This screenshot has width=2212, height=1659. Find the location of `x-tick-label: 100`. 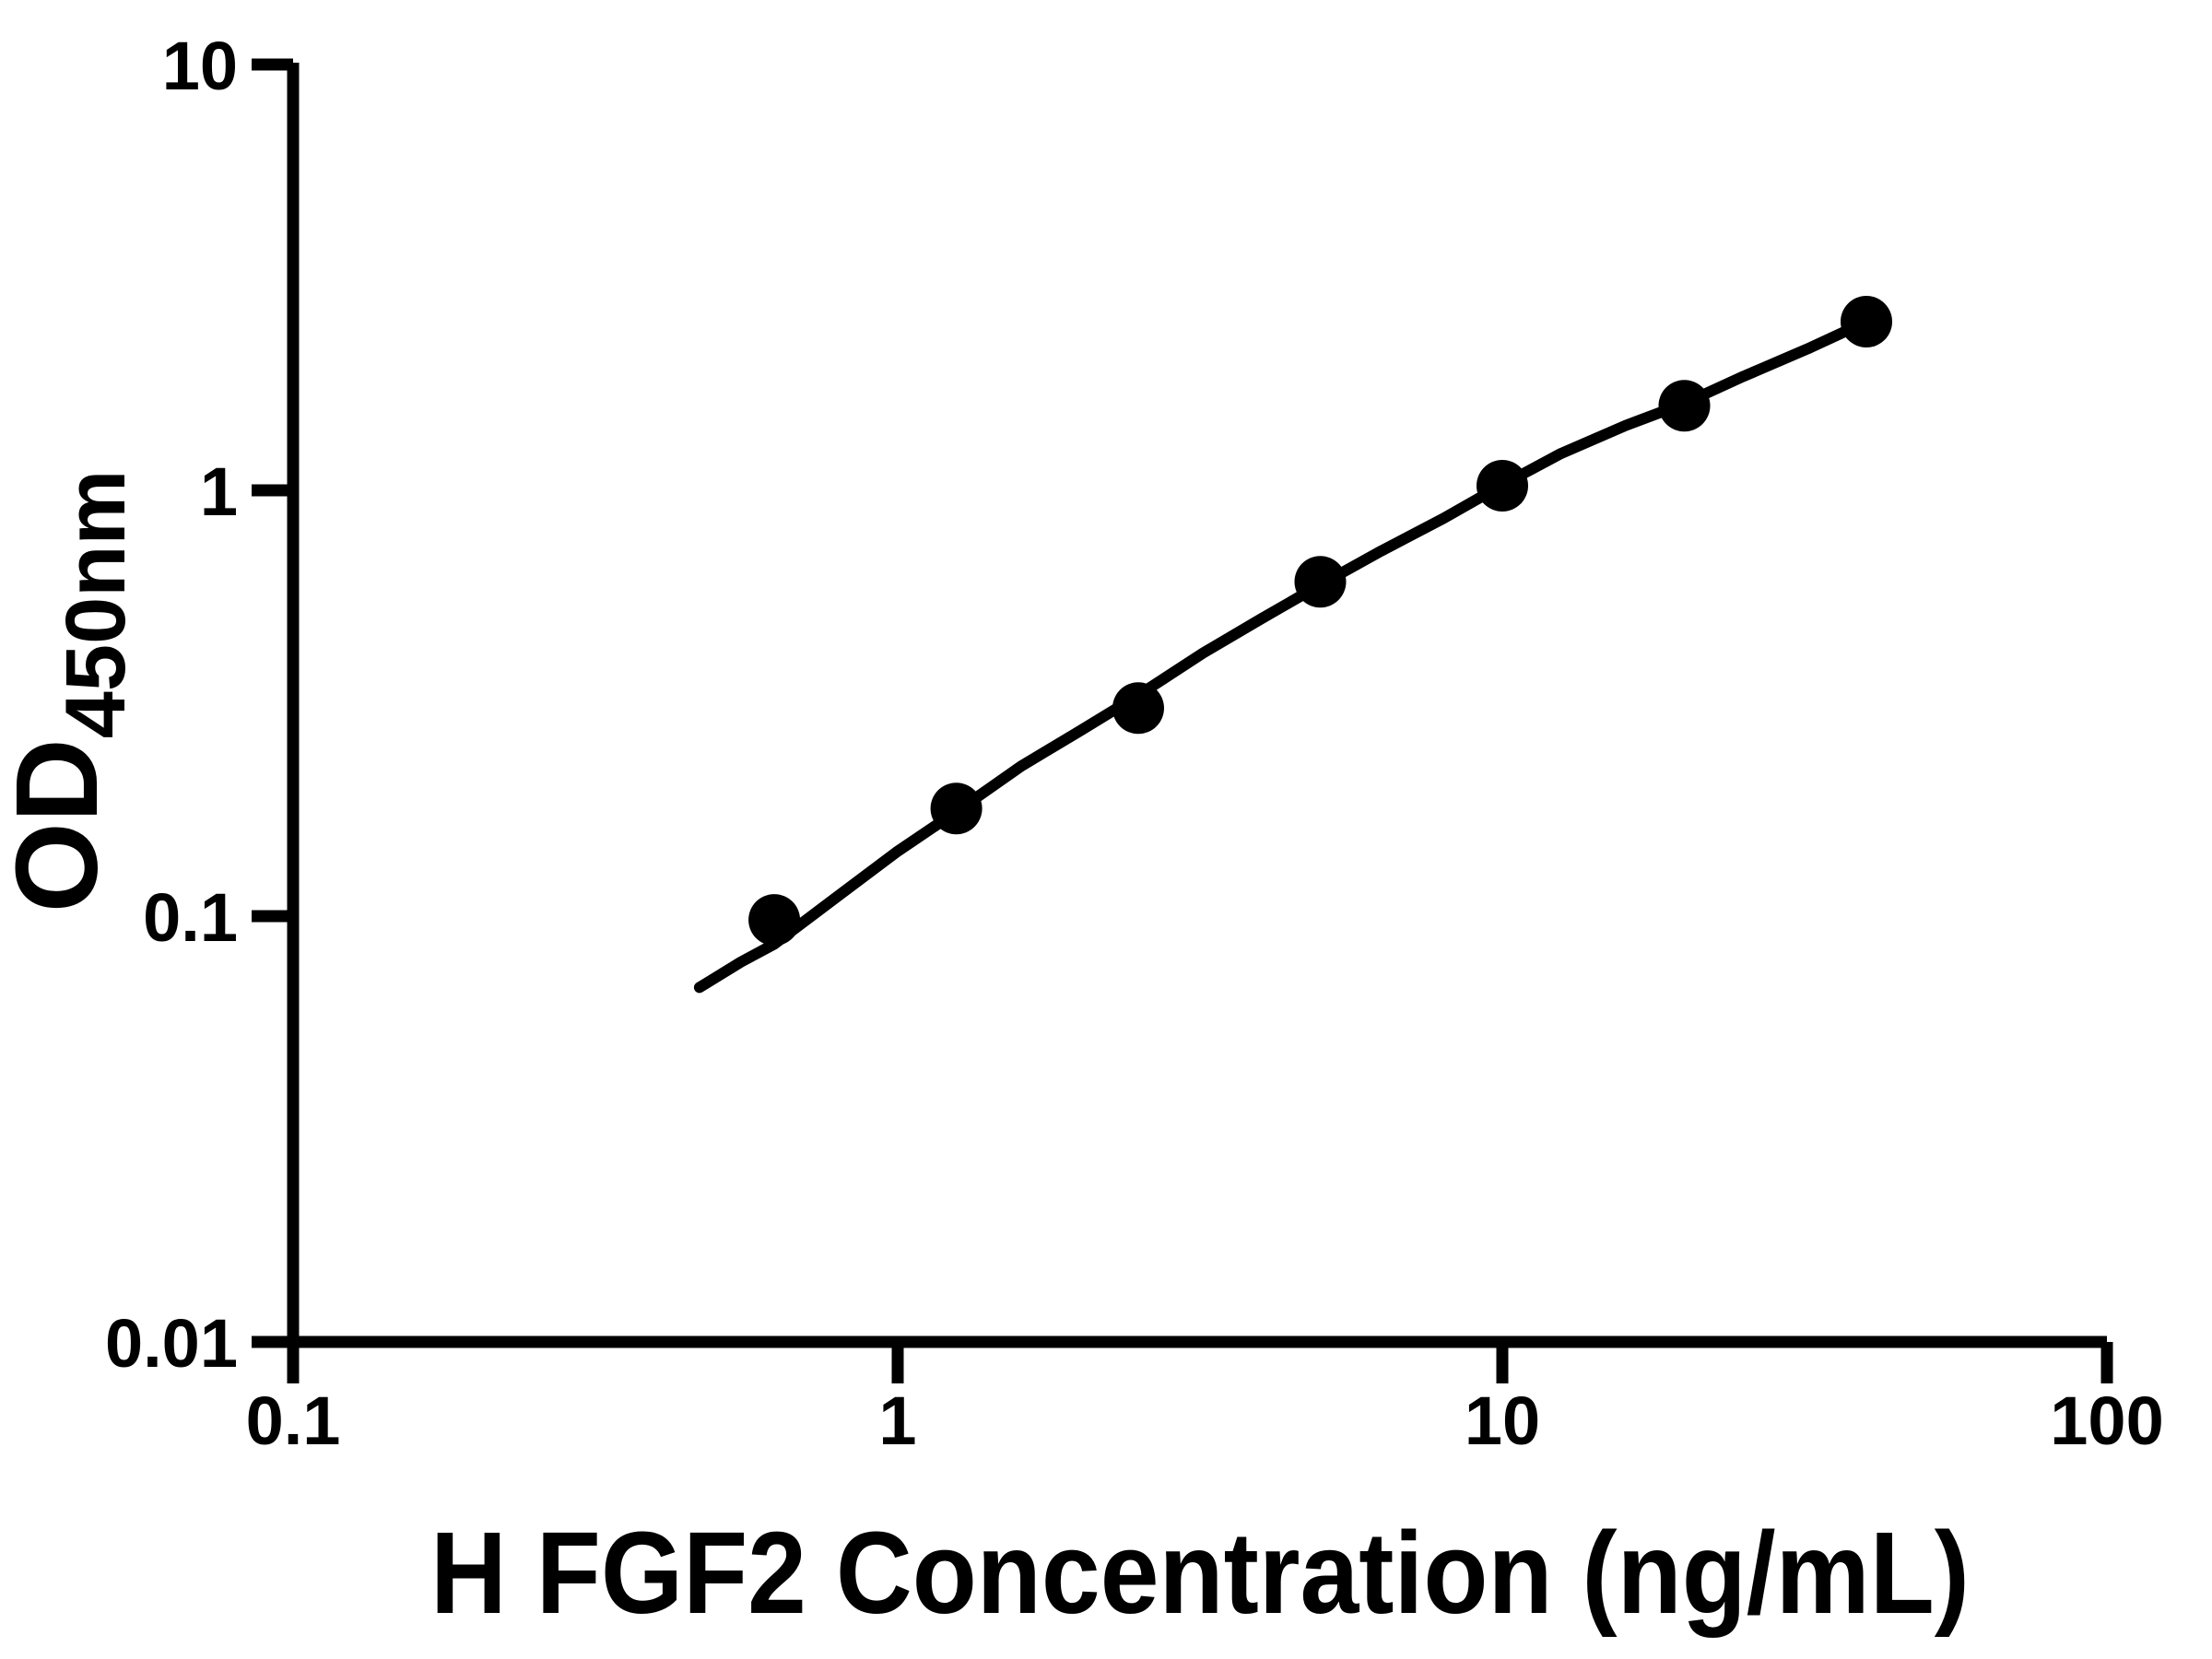

x-tick-label: 100 is located at coordinates (2106, 1420).